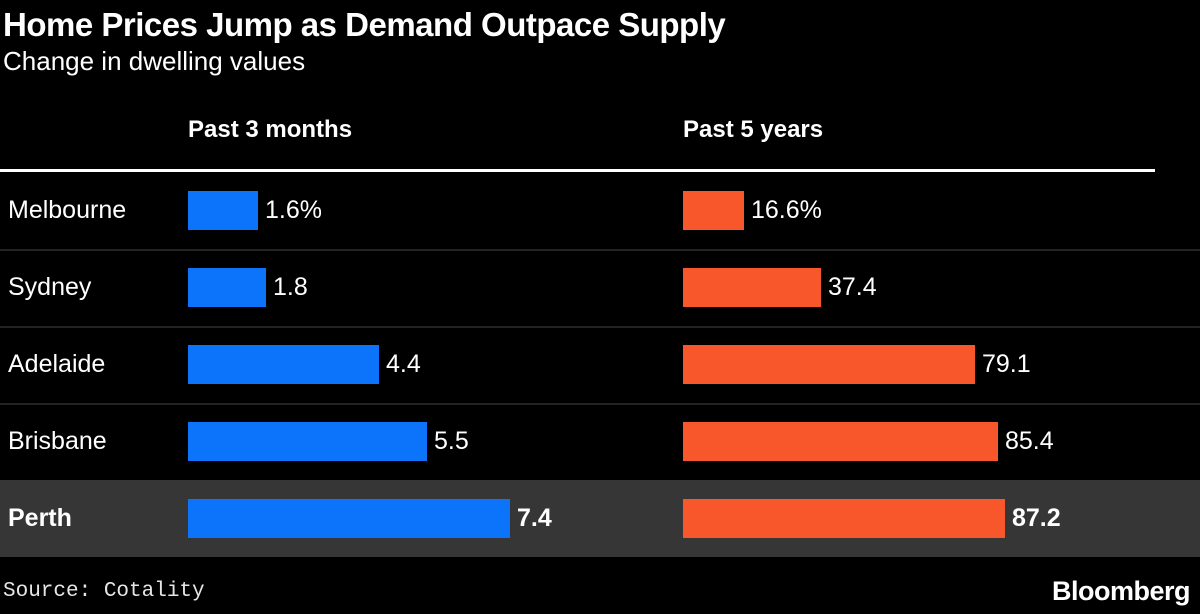 The image size is (1200, 614). What do you see at coordinates (435, 364) in the screenshot?
I see `bar-cell: 4.4` at bounding box center [435, 364].